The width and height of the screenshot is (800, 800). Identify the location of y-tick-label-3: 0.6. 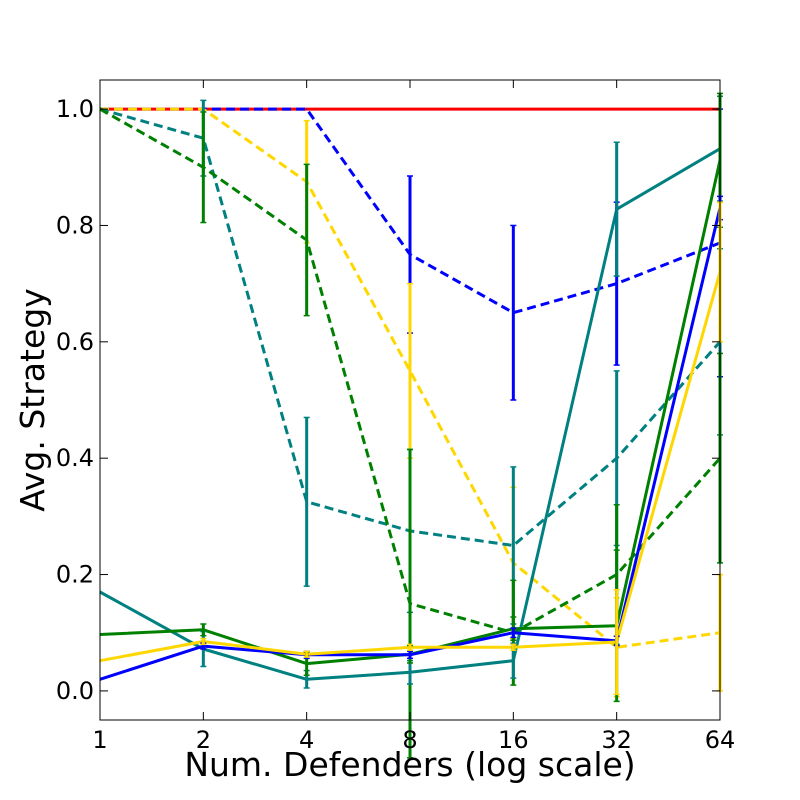
(75, 342).